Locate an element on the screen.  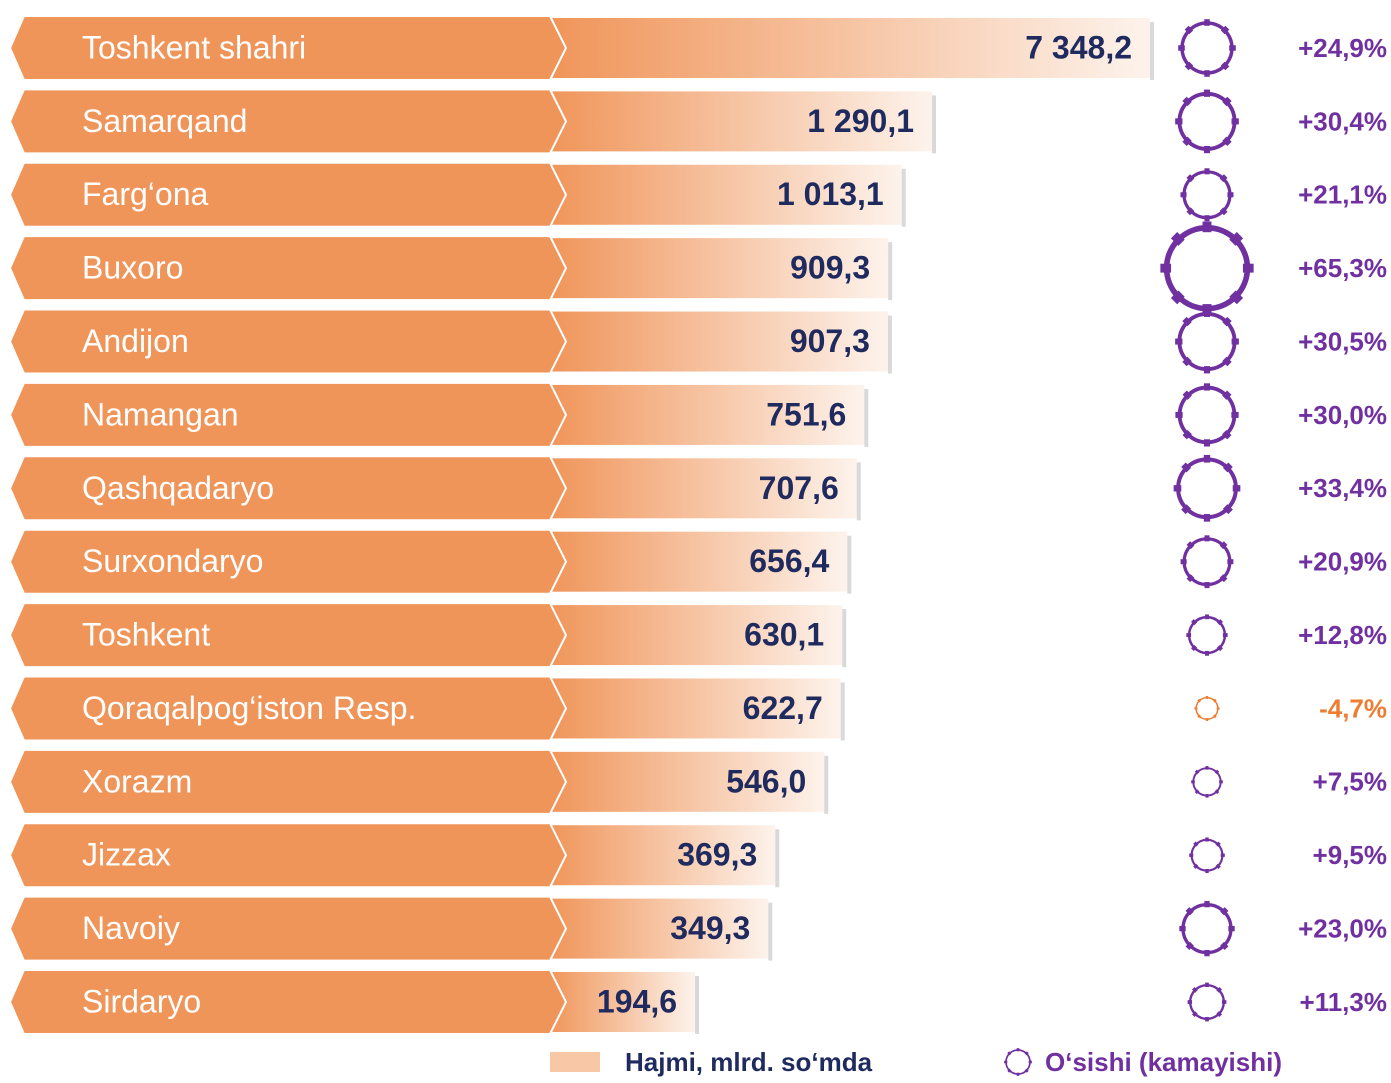
value-label: 1 013,1 is located at coordinates (830, 194).